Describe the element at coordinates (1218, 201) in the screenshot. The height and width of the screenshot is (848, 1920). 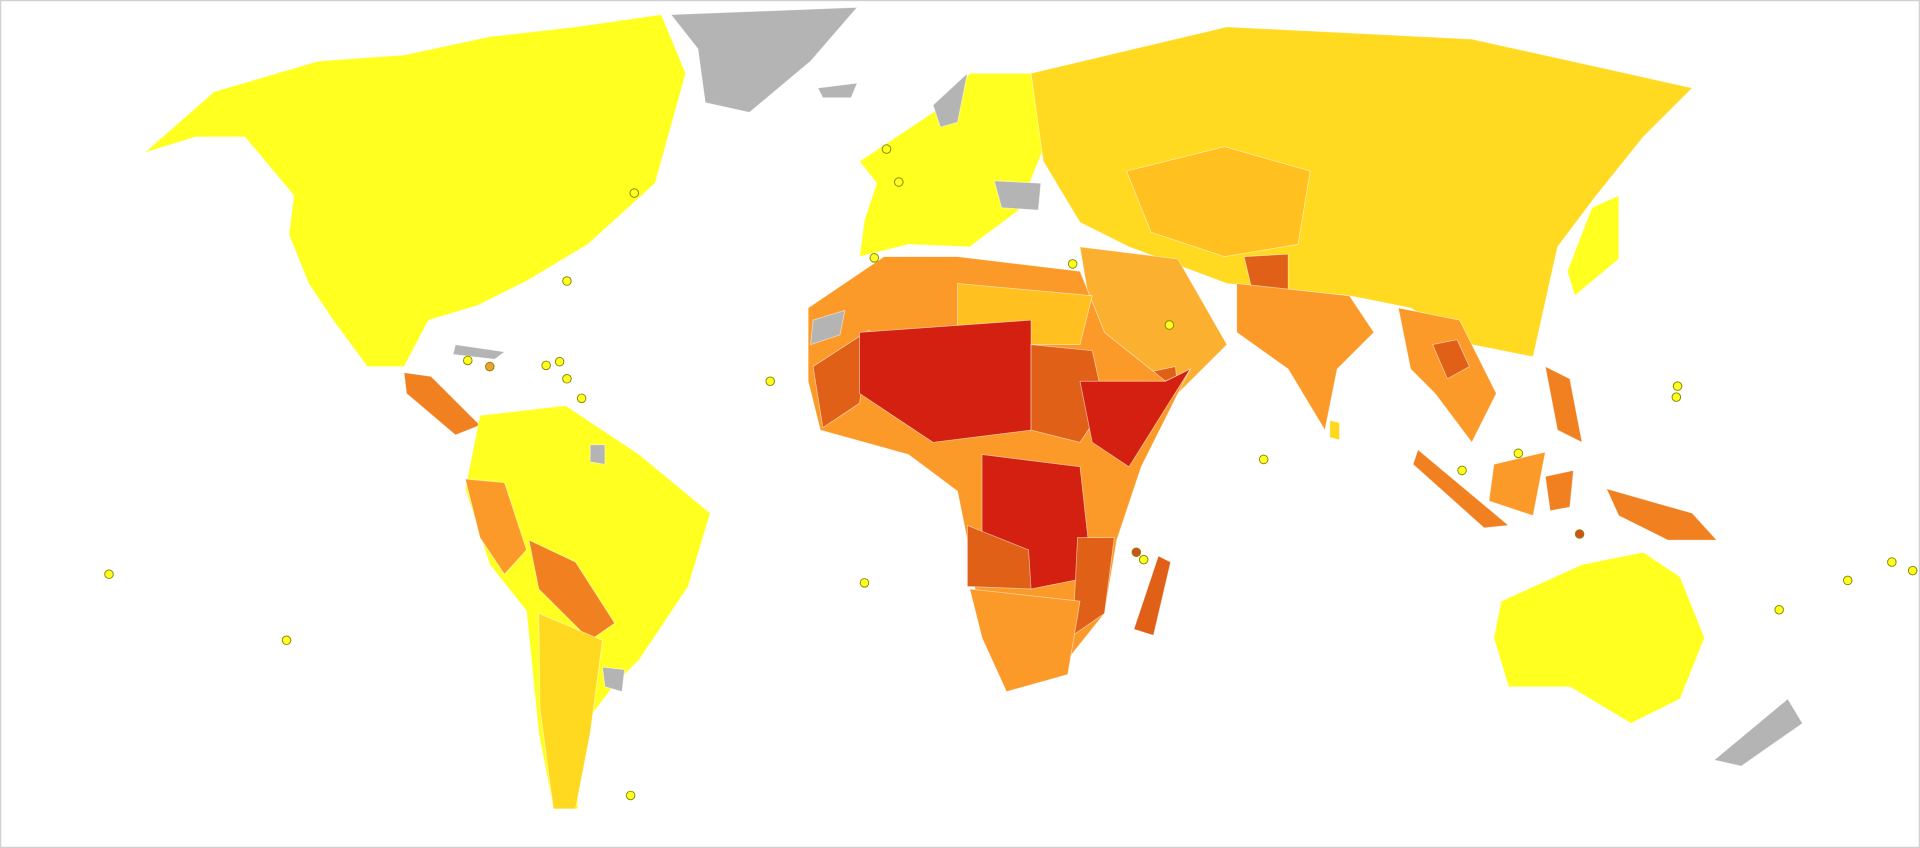
I see `central-asia` at that location.